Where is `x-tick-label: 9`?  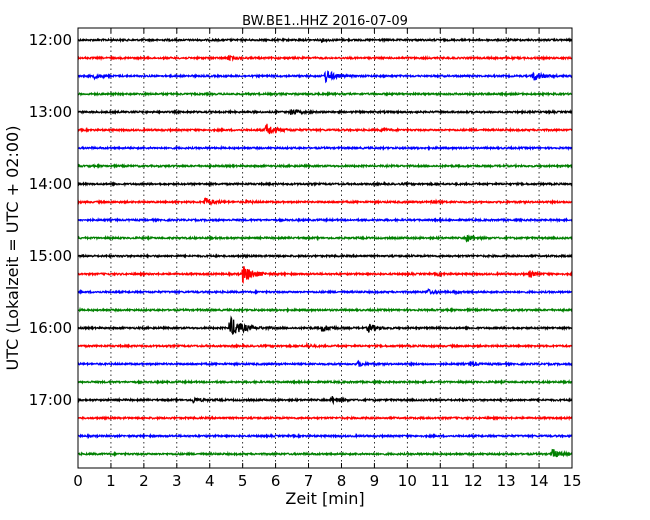
x-tick-label: 9 is located at coordinates (375, 481).